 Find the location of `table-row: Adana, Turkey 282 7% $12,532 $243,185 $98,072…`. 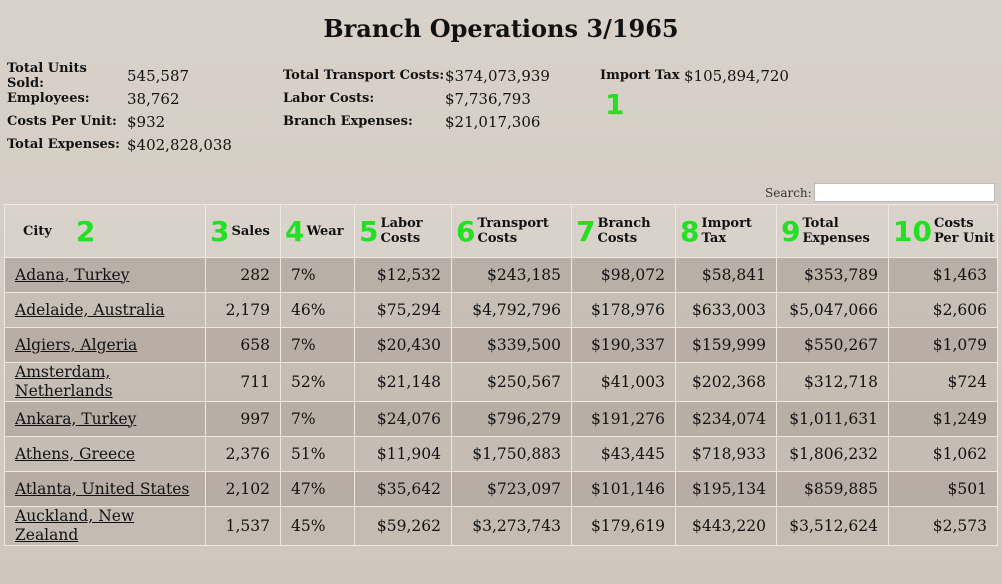

table-row: Adana, Turkey 282 7% $12,532 $243,185 $98,072… is located at coordinates (501, 275).